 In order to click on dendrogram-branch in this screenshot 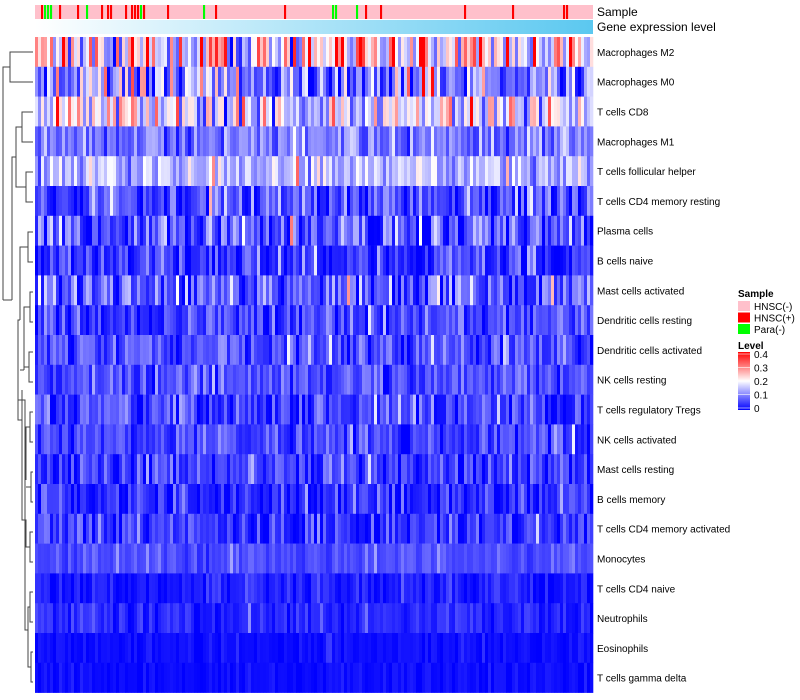, I will do `click(23, 515)`.